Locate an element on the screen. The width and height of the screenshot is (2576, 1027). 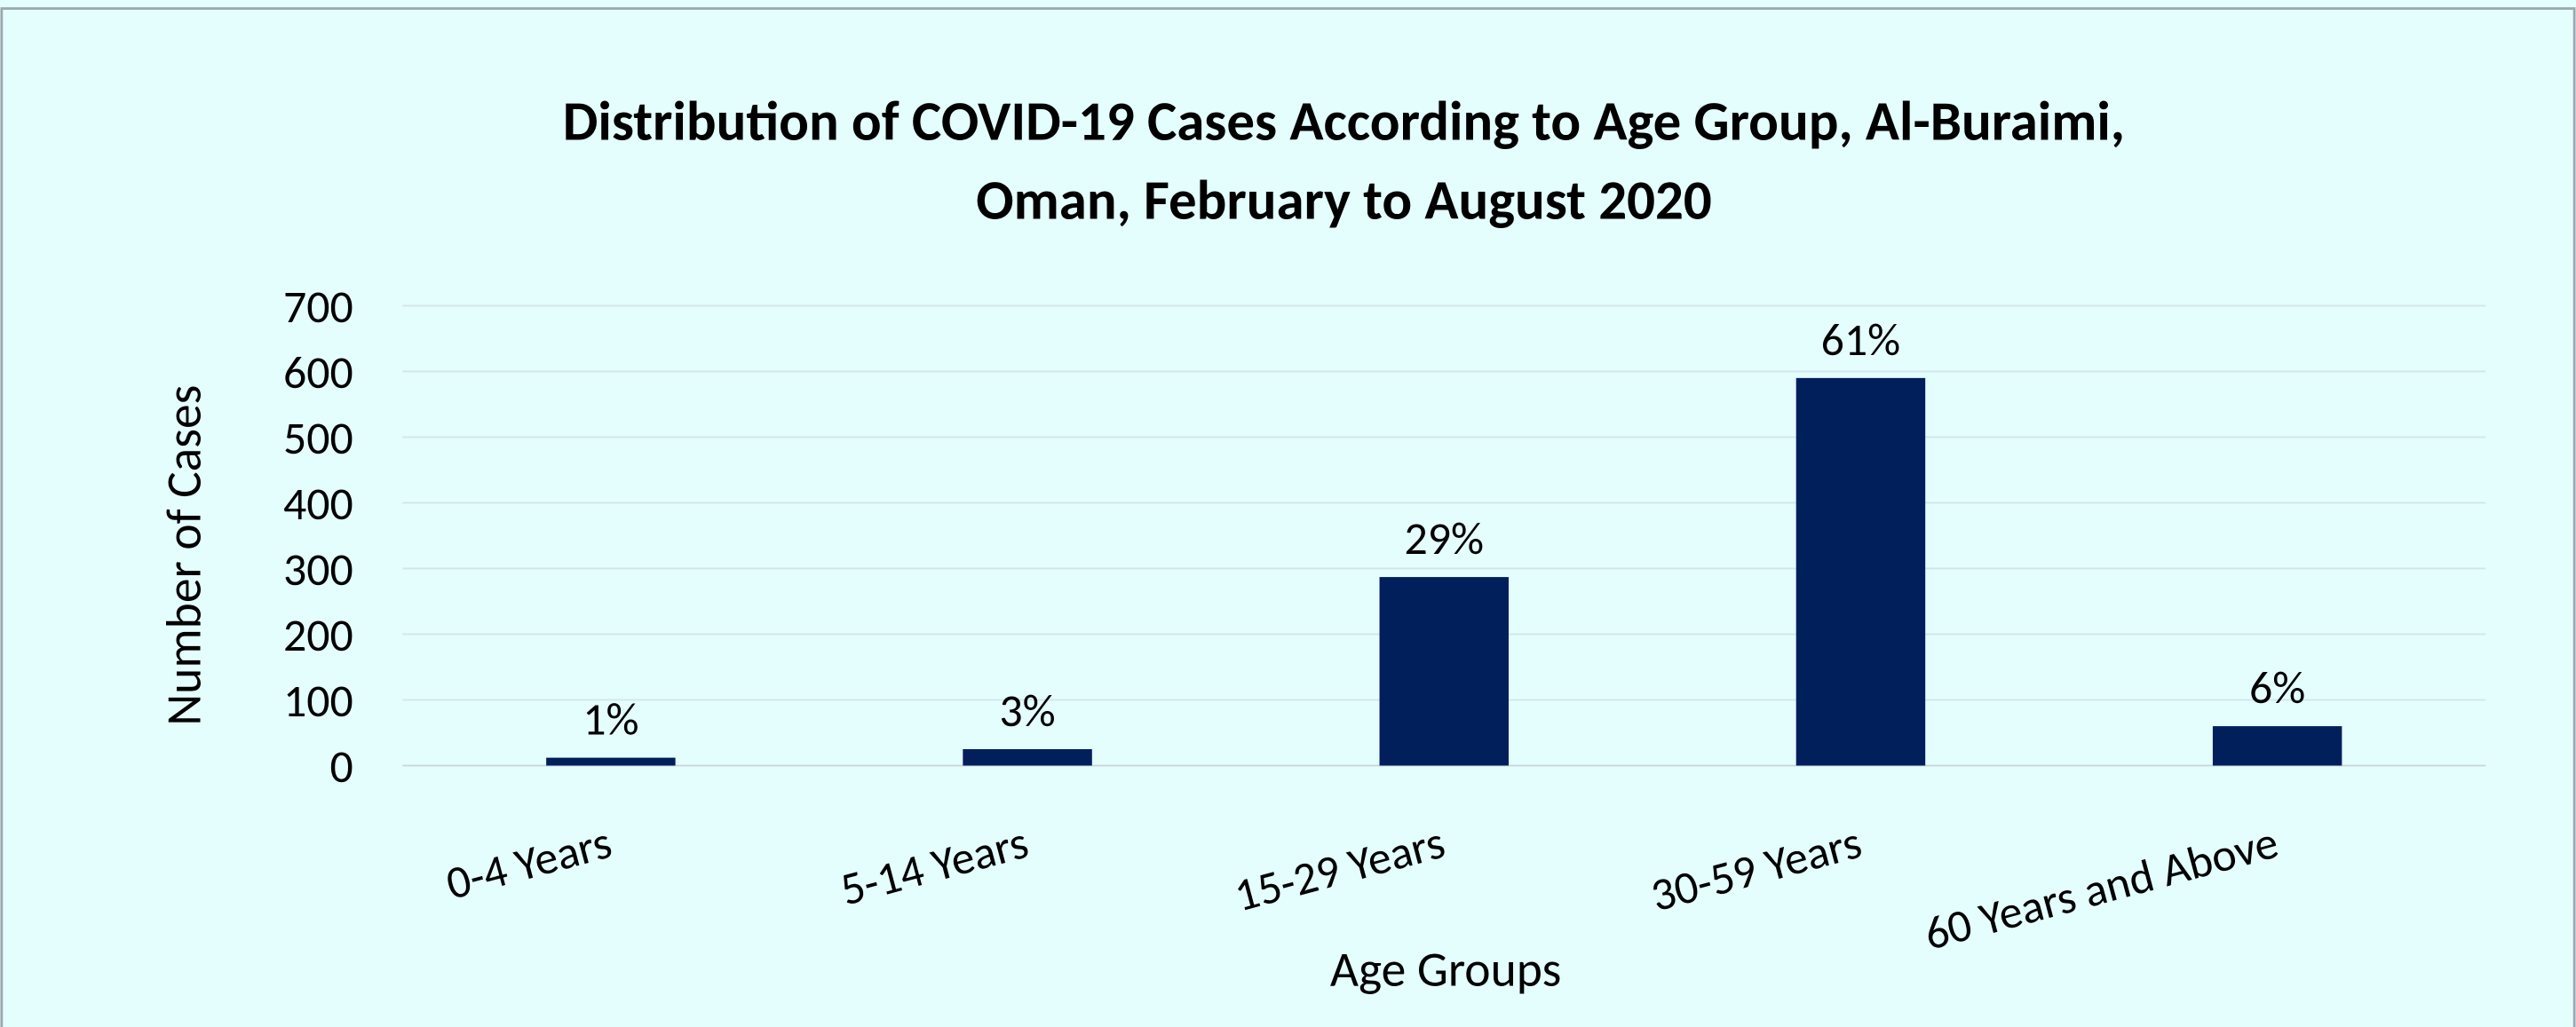
y-tick-label: 100 is located at coordinates (318, 701).